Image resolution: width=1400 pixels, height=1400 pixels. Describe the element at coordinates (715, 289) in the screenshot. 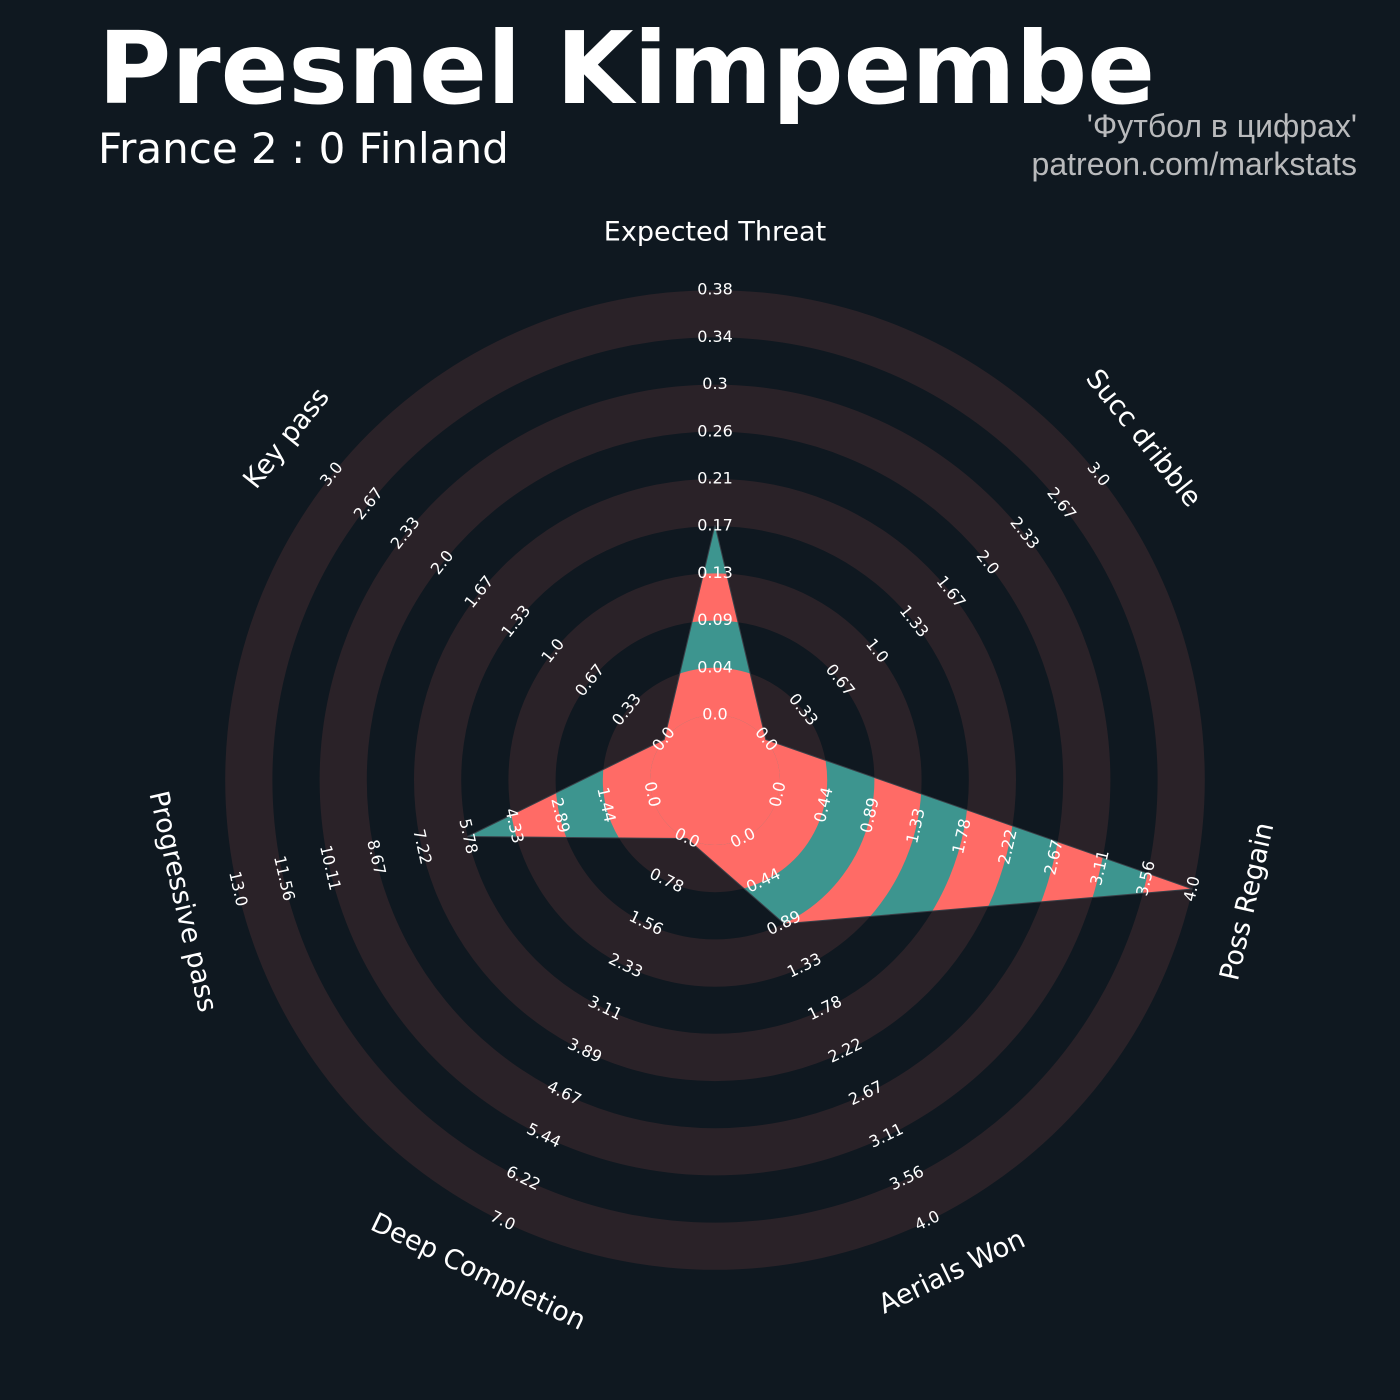

I see `tick-label: 0.38` at that location.